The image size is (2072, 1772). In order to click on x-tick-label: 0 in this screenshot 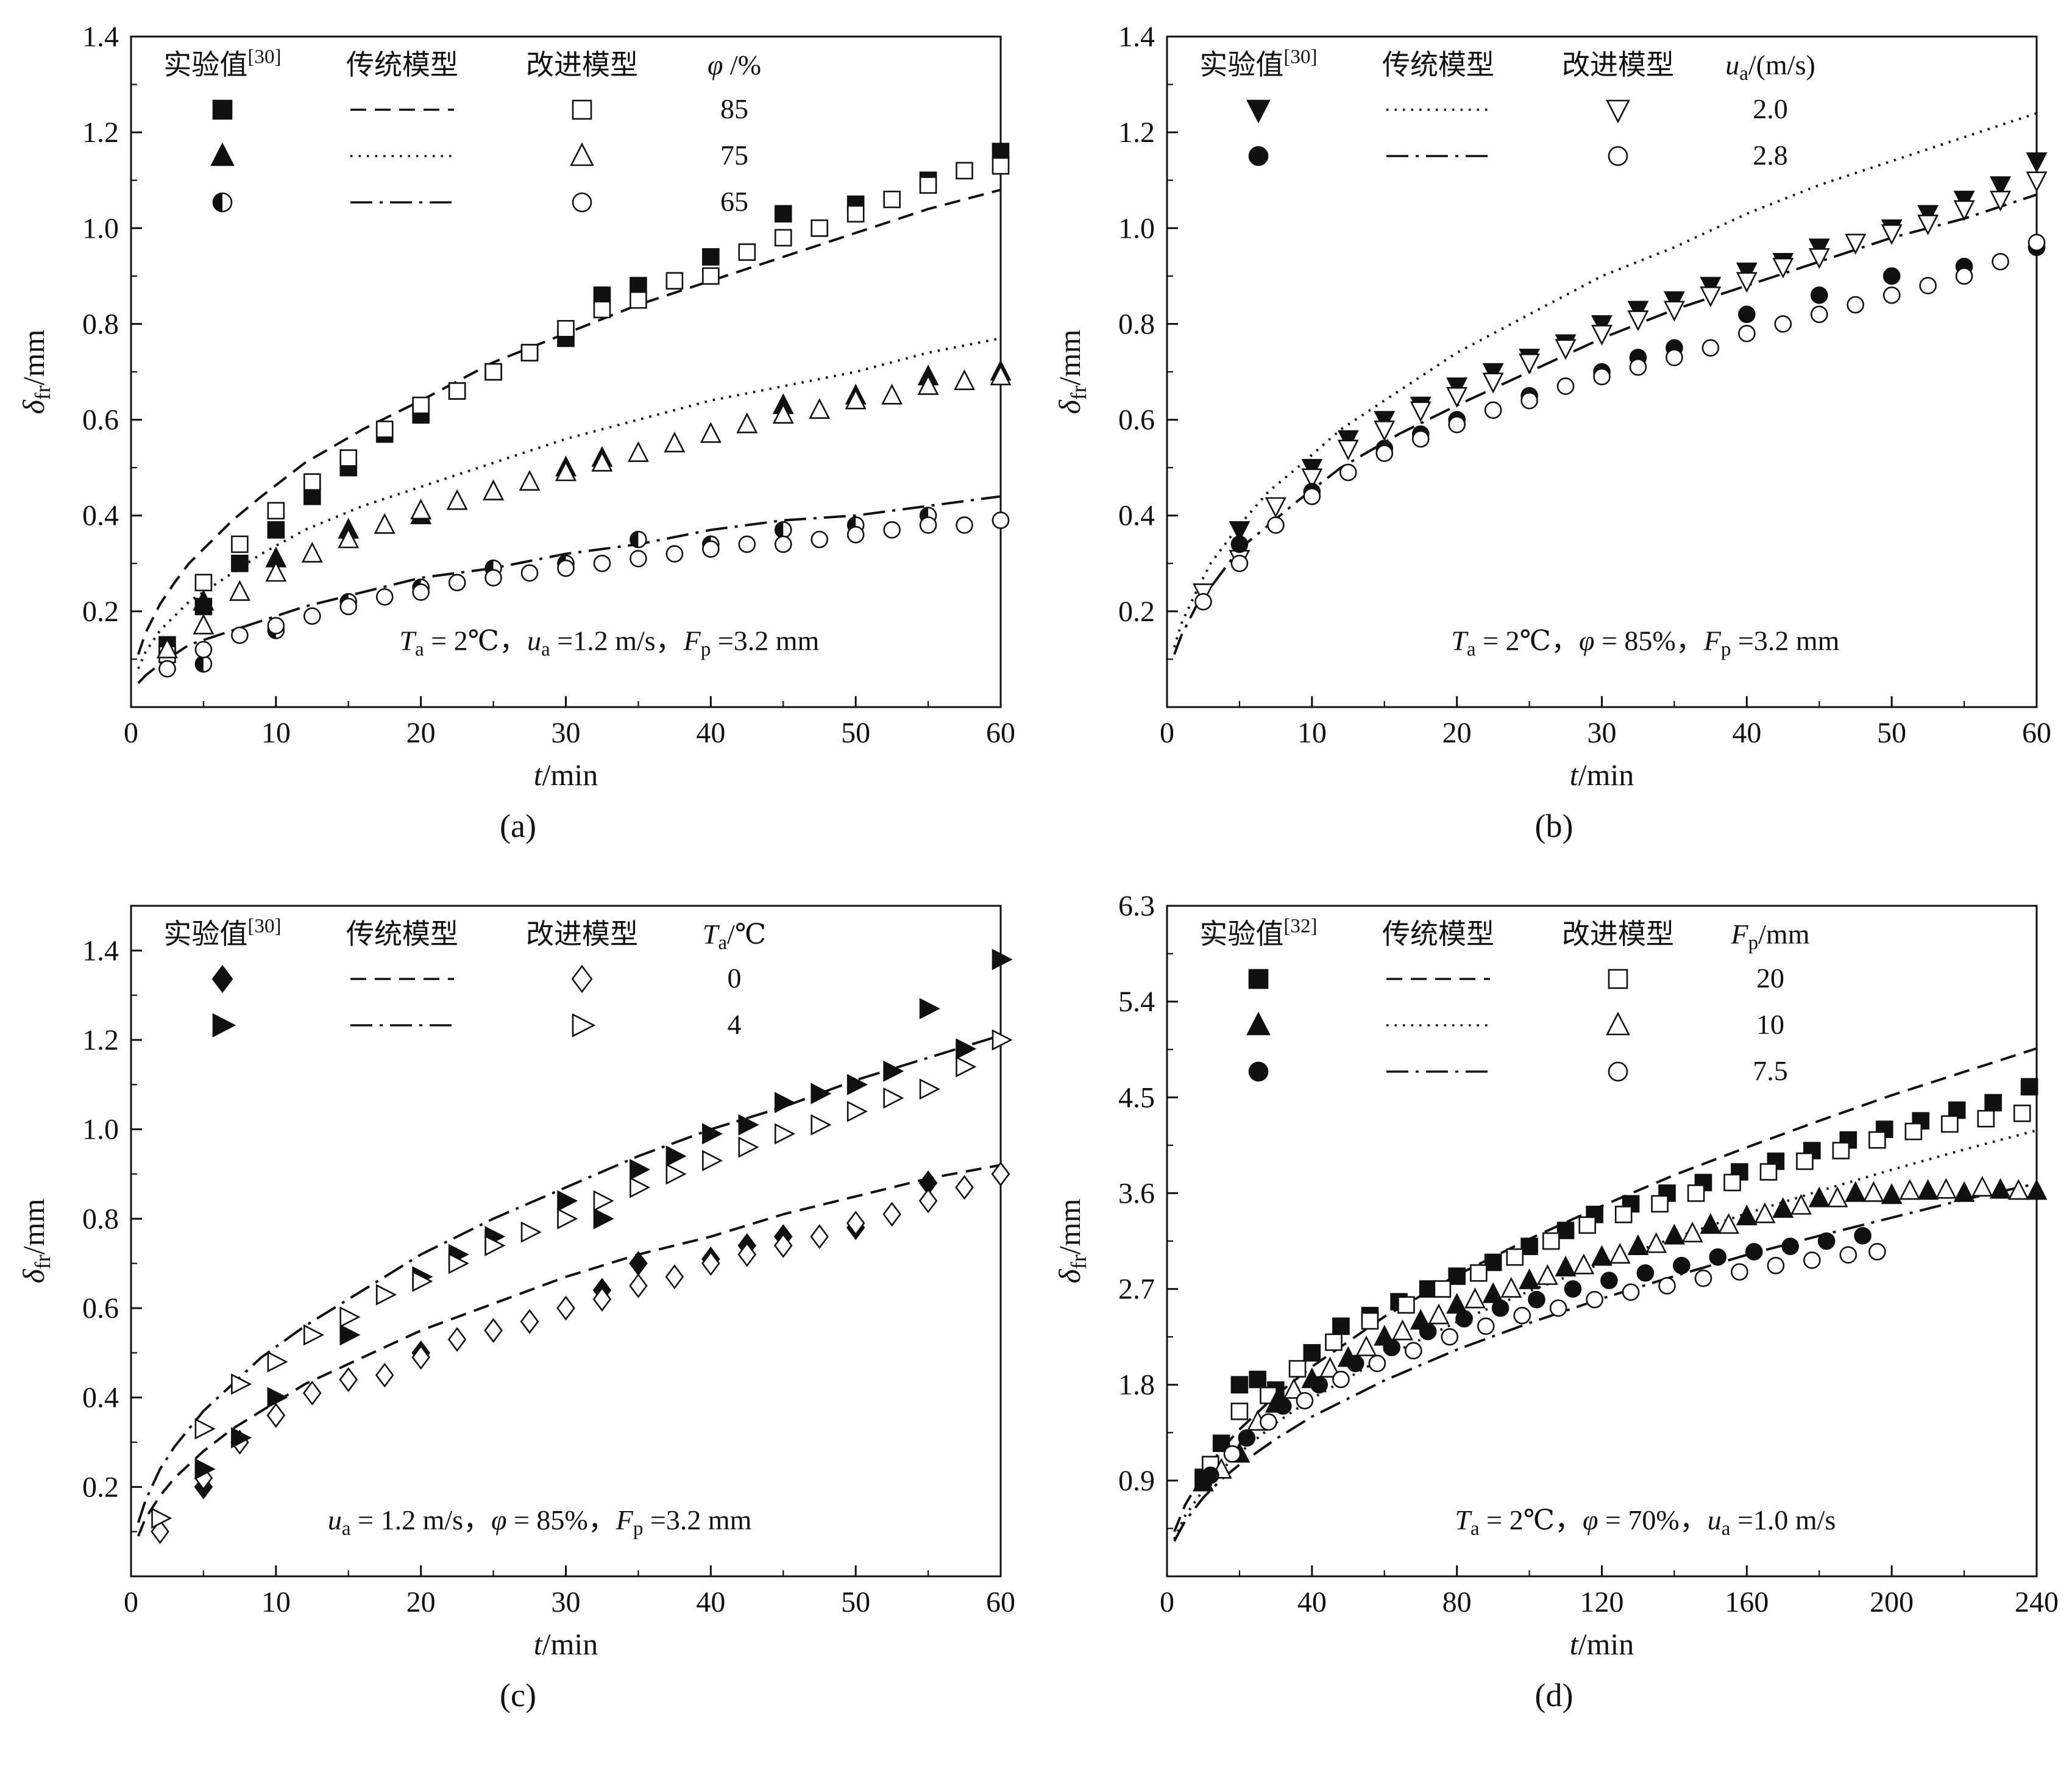, I will do `click(131, 1602)`.